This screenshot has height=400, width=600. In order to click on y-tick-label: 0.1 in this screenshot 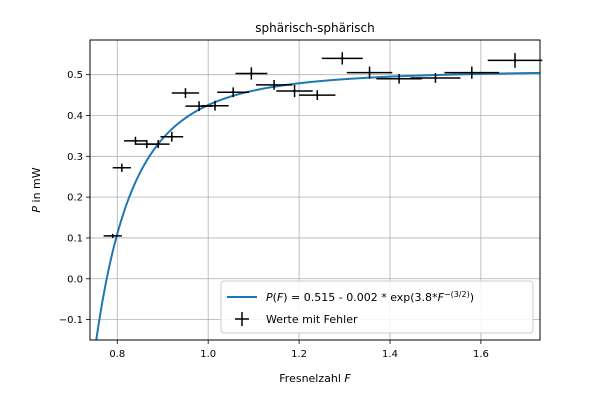, I will do `click(75, 238)`.